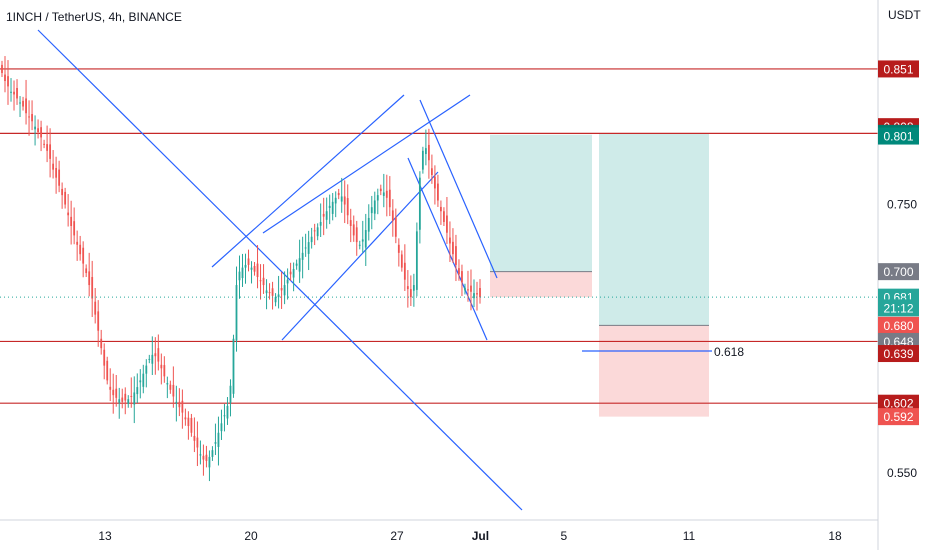 The image size is (932, 550). I want to click on price-badge-label-0: 0.851, so click(898, 69).